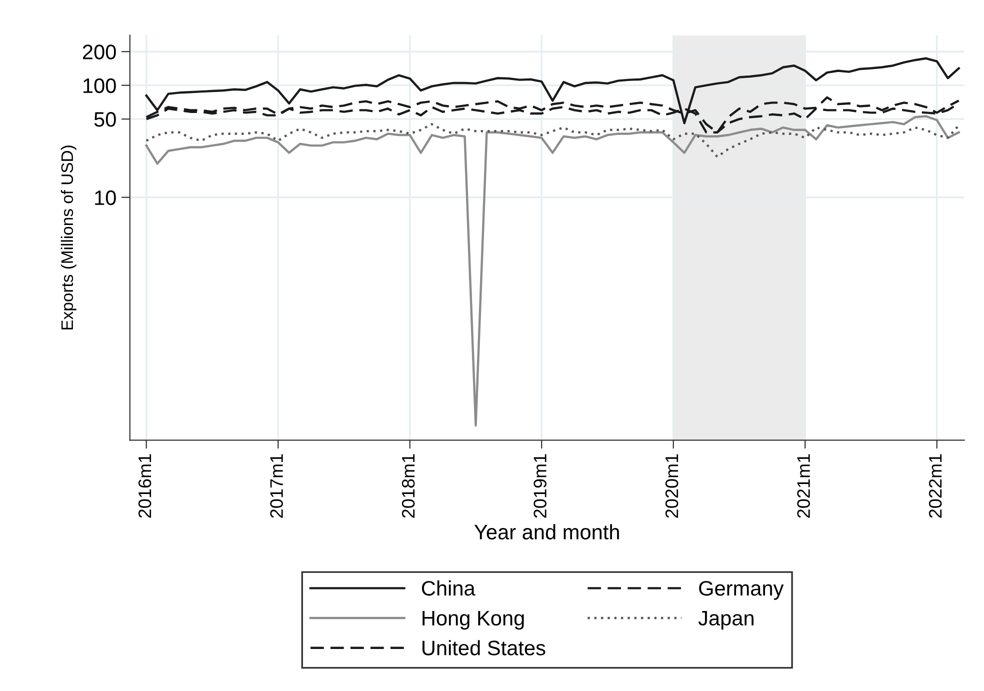 The width and height of the screenshot is (984, 691). I want to click on legend-label: Hong Kong, so click(473, 620).